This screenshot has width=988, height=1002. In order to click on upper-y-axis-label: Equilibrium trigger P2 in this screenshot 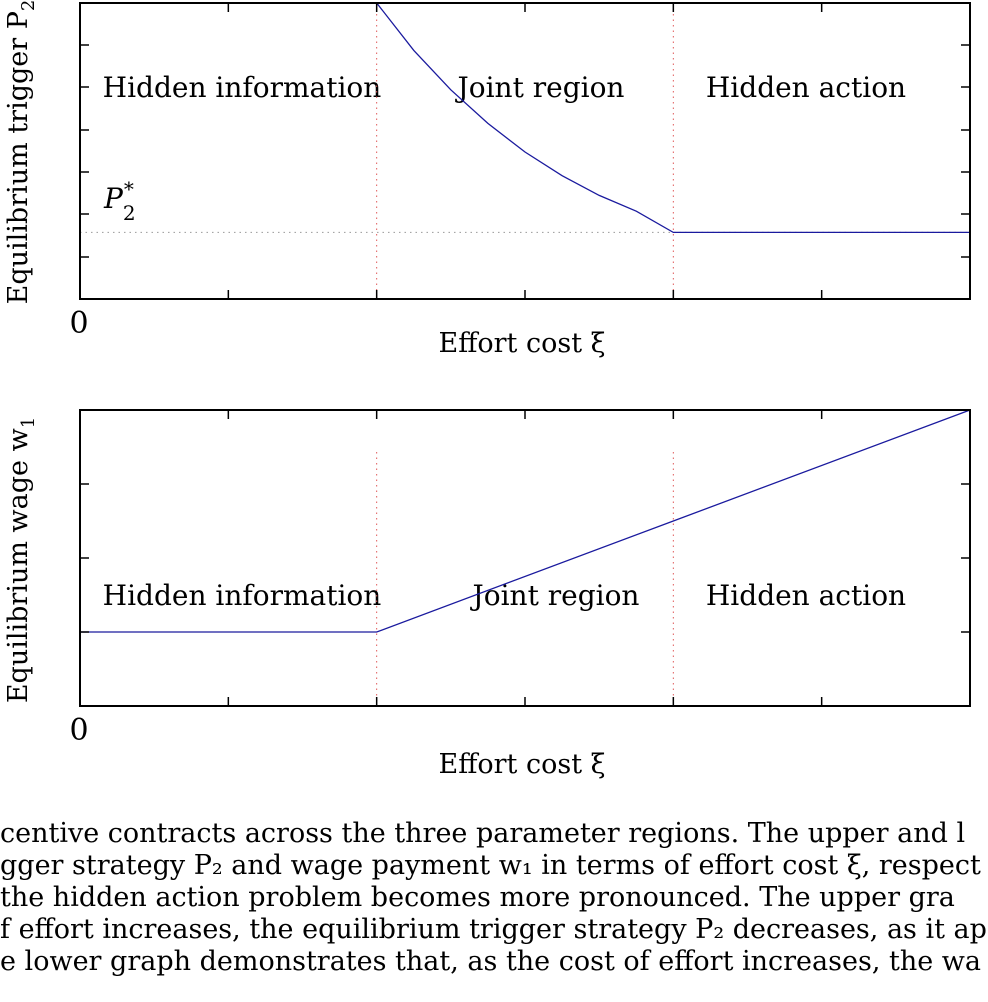, I will do `click(21, 152)`.